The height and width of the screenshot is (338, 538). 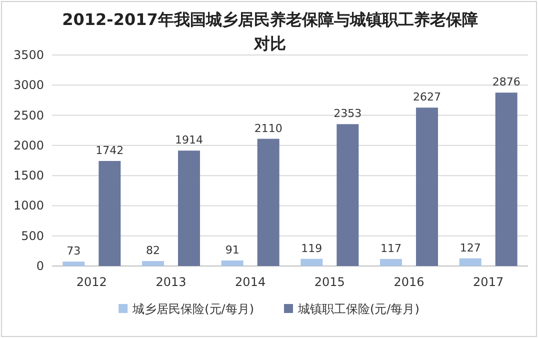 I want to click on y-tick-label: 2000, so click(x=28, y=145).